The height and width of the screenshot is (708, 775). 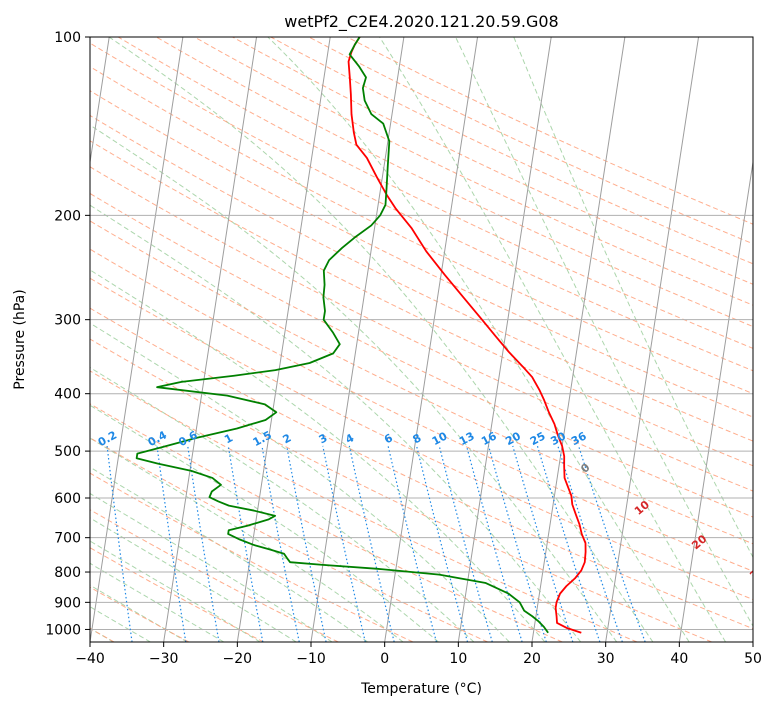 I want to click on y-tick-label: 500, so click(x=67, y=452).